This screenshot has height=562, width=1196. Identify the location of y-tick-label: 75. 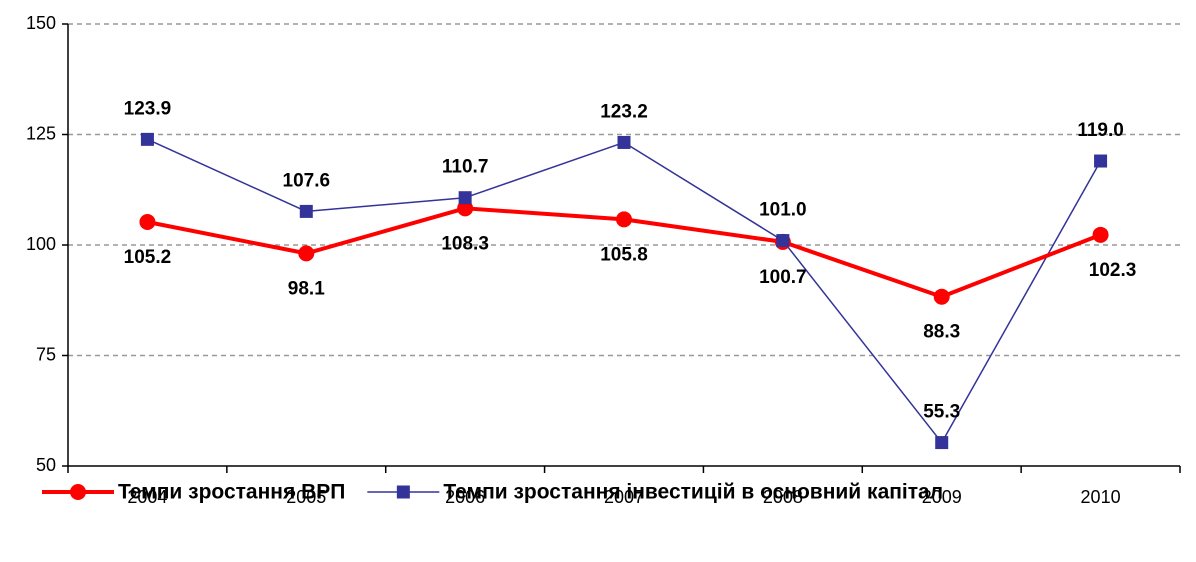
(46, 354).